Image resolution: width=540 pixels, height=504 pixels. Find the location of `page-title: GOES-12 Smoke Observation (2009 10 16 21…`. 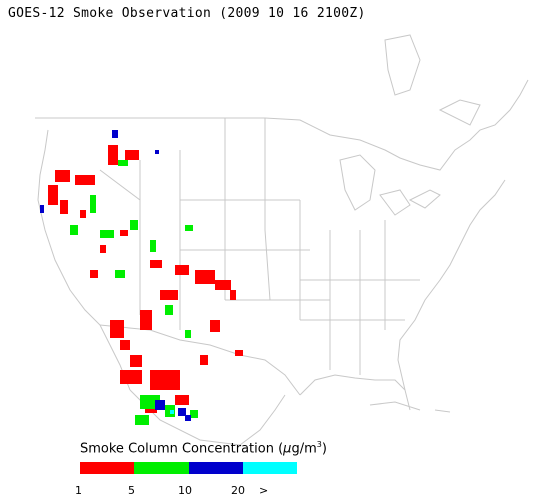

page-title: GOES-12 Smoke Observation (2009 10 16 21… is located at coordinates (187, 13).